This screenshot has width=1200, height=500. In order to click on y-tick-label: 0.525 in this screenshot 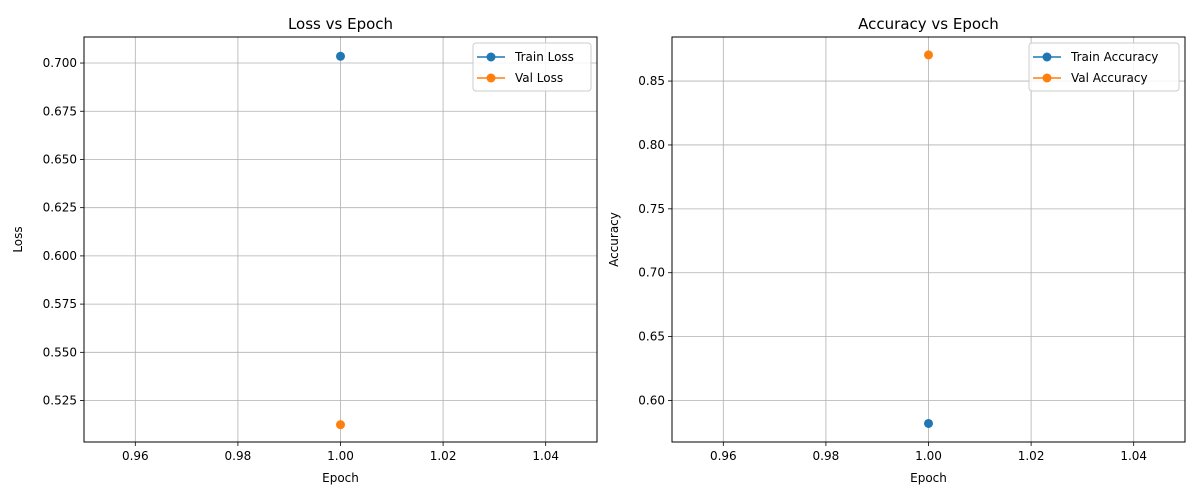, I will do `click(60, 401)`.